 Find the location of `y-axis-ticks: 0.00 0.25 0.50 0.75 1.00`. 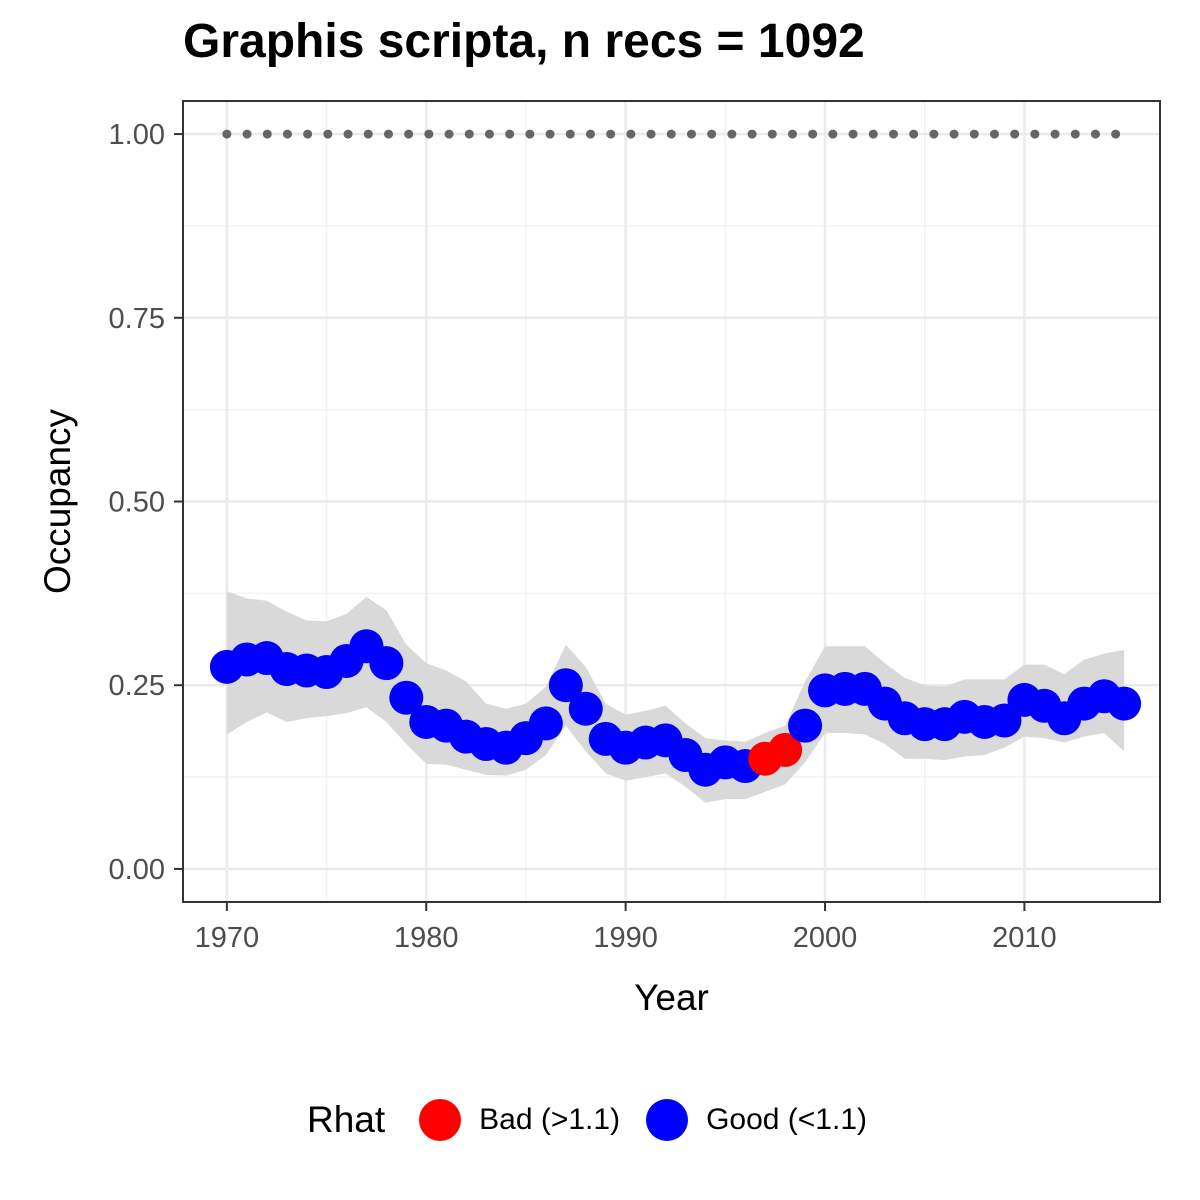

y-axis-ticks: 0.00 0.25 0.50 0.75 1.00 is located at coordinates (146, 502).